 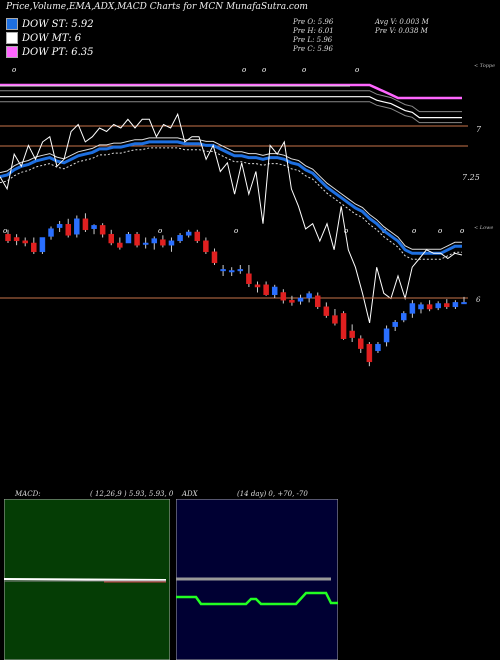 What do you see at coordinates (272, 494) in the screenshot?
I see `adx-params: (14 day) 0, +70, -70` at bounding box center [272, 494].